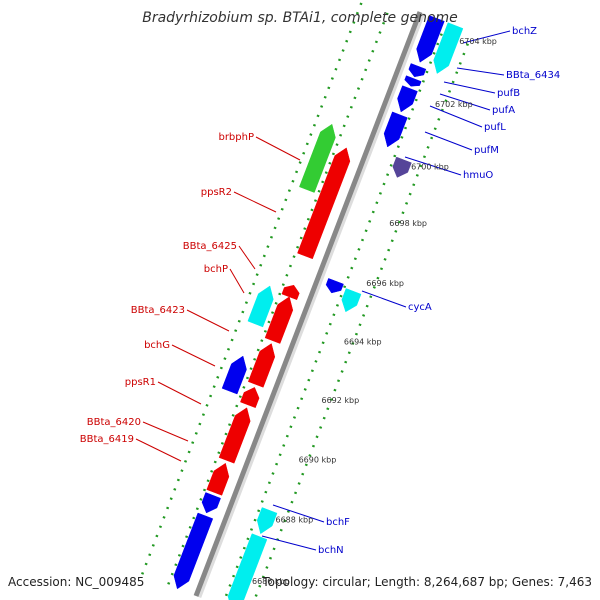  I want to click on leader-line-bchf, so click(298, 513).